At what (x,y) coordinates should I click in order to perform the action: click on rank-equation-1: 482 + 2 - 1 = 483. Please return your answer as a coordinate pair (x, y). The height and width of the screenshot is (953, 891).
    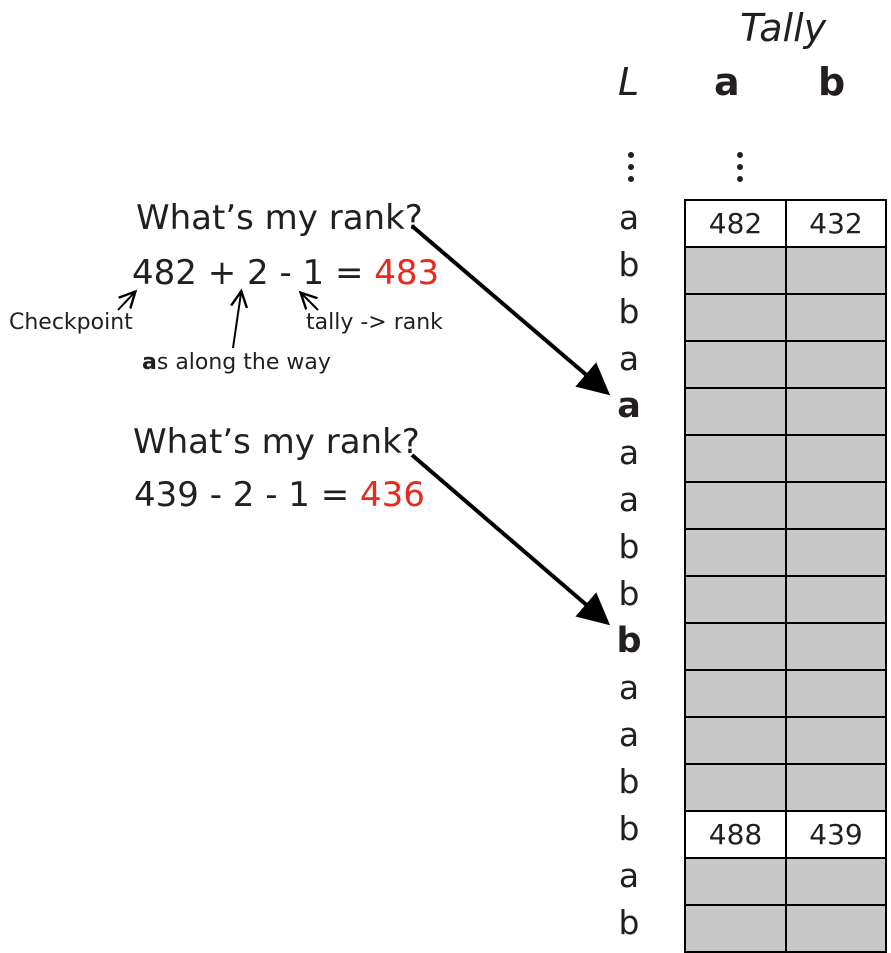
    Looking at the image, I should click on (285, 273).